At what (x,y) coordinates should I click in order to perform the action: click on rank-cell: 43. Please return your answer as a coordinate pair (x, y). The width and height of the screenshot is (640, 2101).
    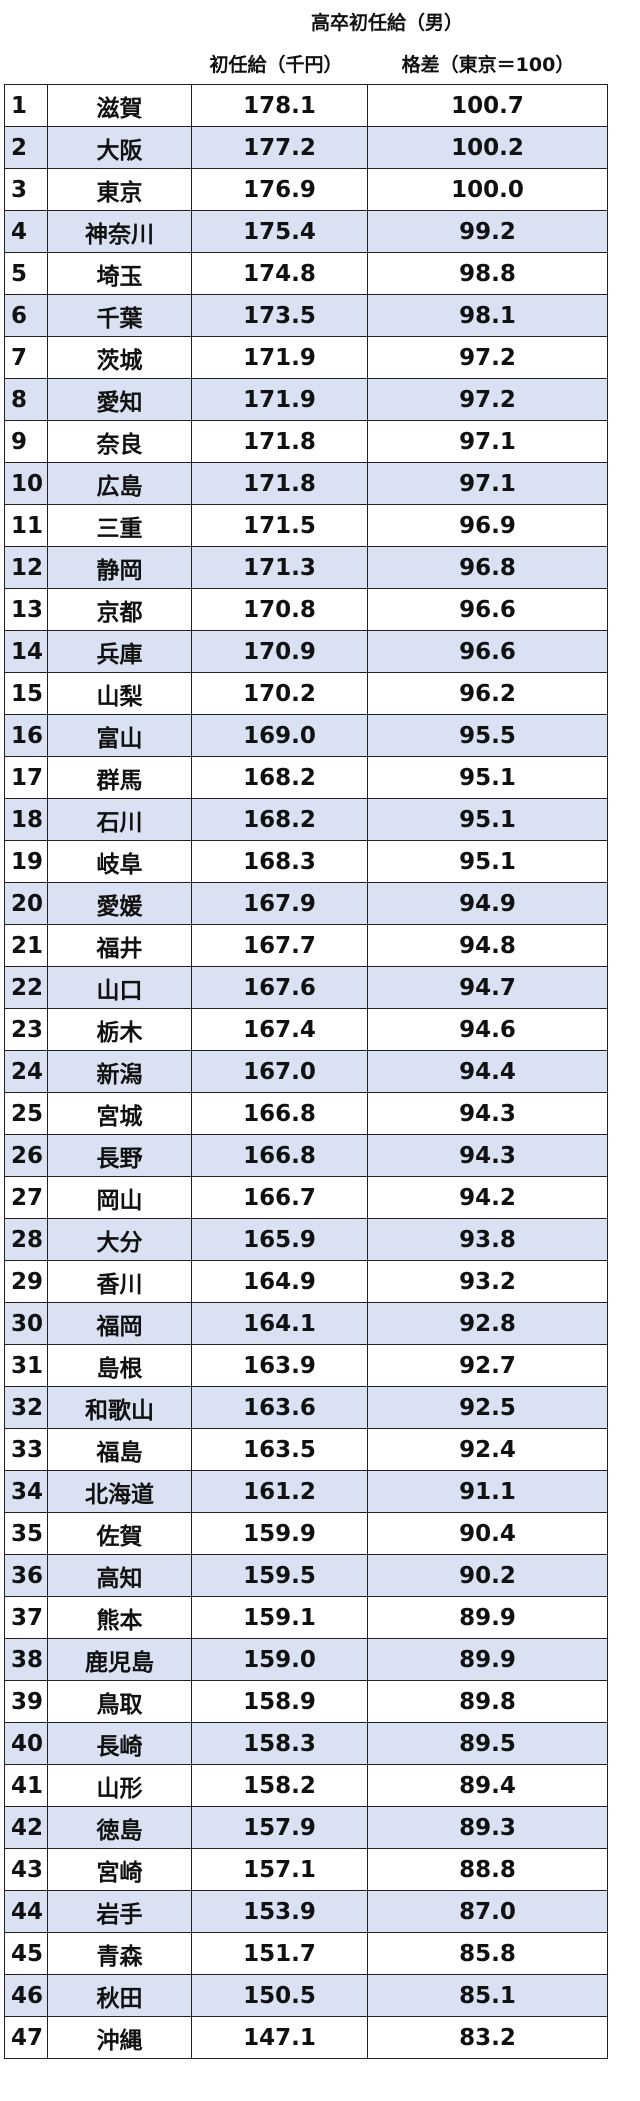
    Looking at the image, I should click on (26, 1869).